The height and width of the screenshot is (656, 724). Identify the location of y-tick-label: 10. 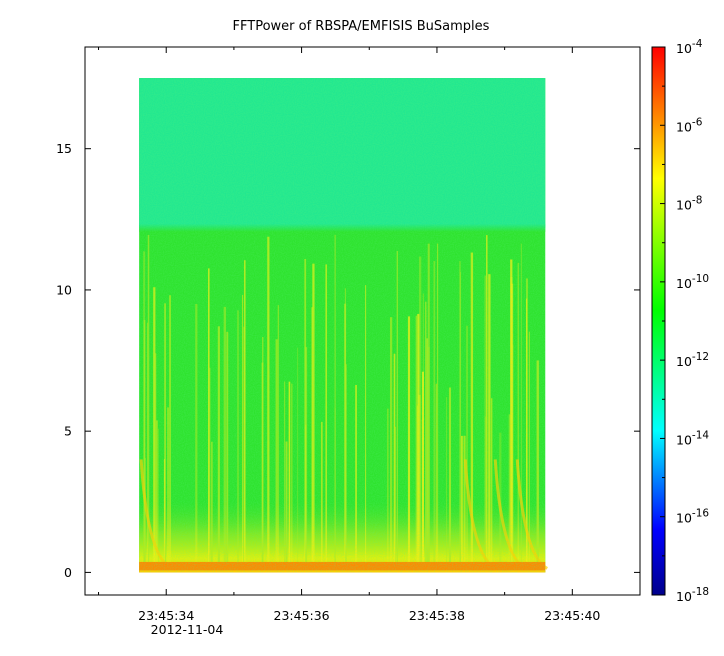
(64, 289).